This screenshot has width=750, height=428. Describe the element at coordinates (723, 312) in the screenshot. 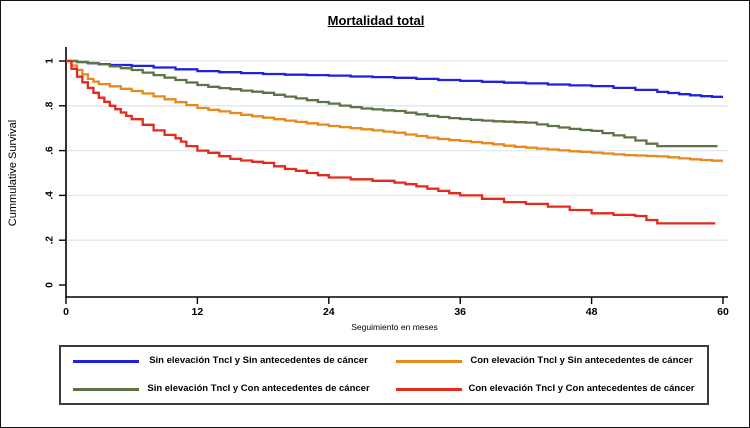

I see `x-tick-label: 60` at that location.